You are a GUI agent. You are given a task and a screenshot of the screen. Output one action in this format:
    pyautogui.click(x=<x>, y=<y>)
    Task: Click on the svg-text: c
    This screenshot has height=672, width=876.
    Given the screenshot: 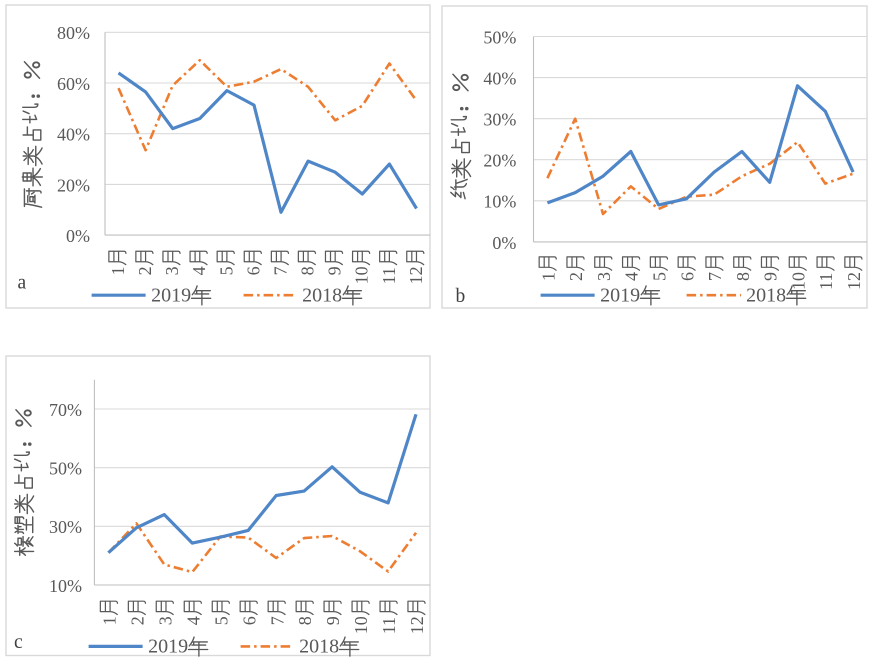 What is the action you would take?
    pyautogui.click(x=18, y=642)
    